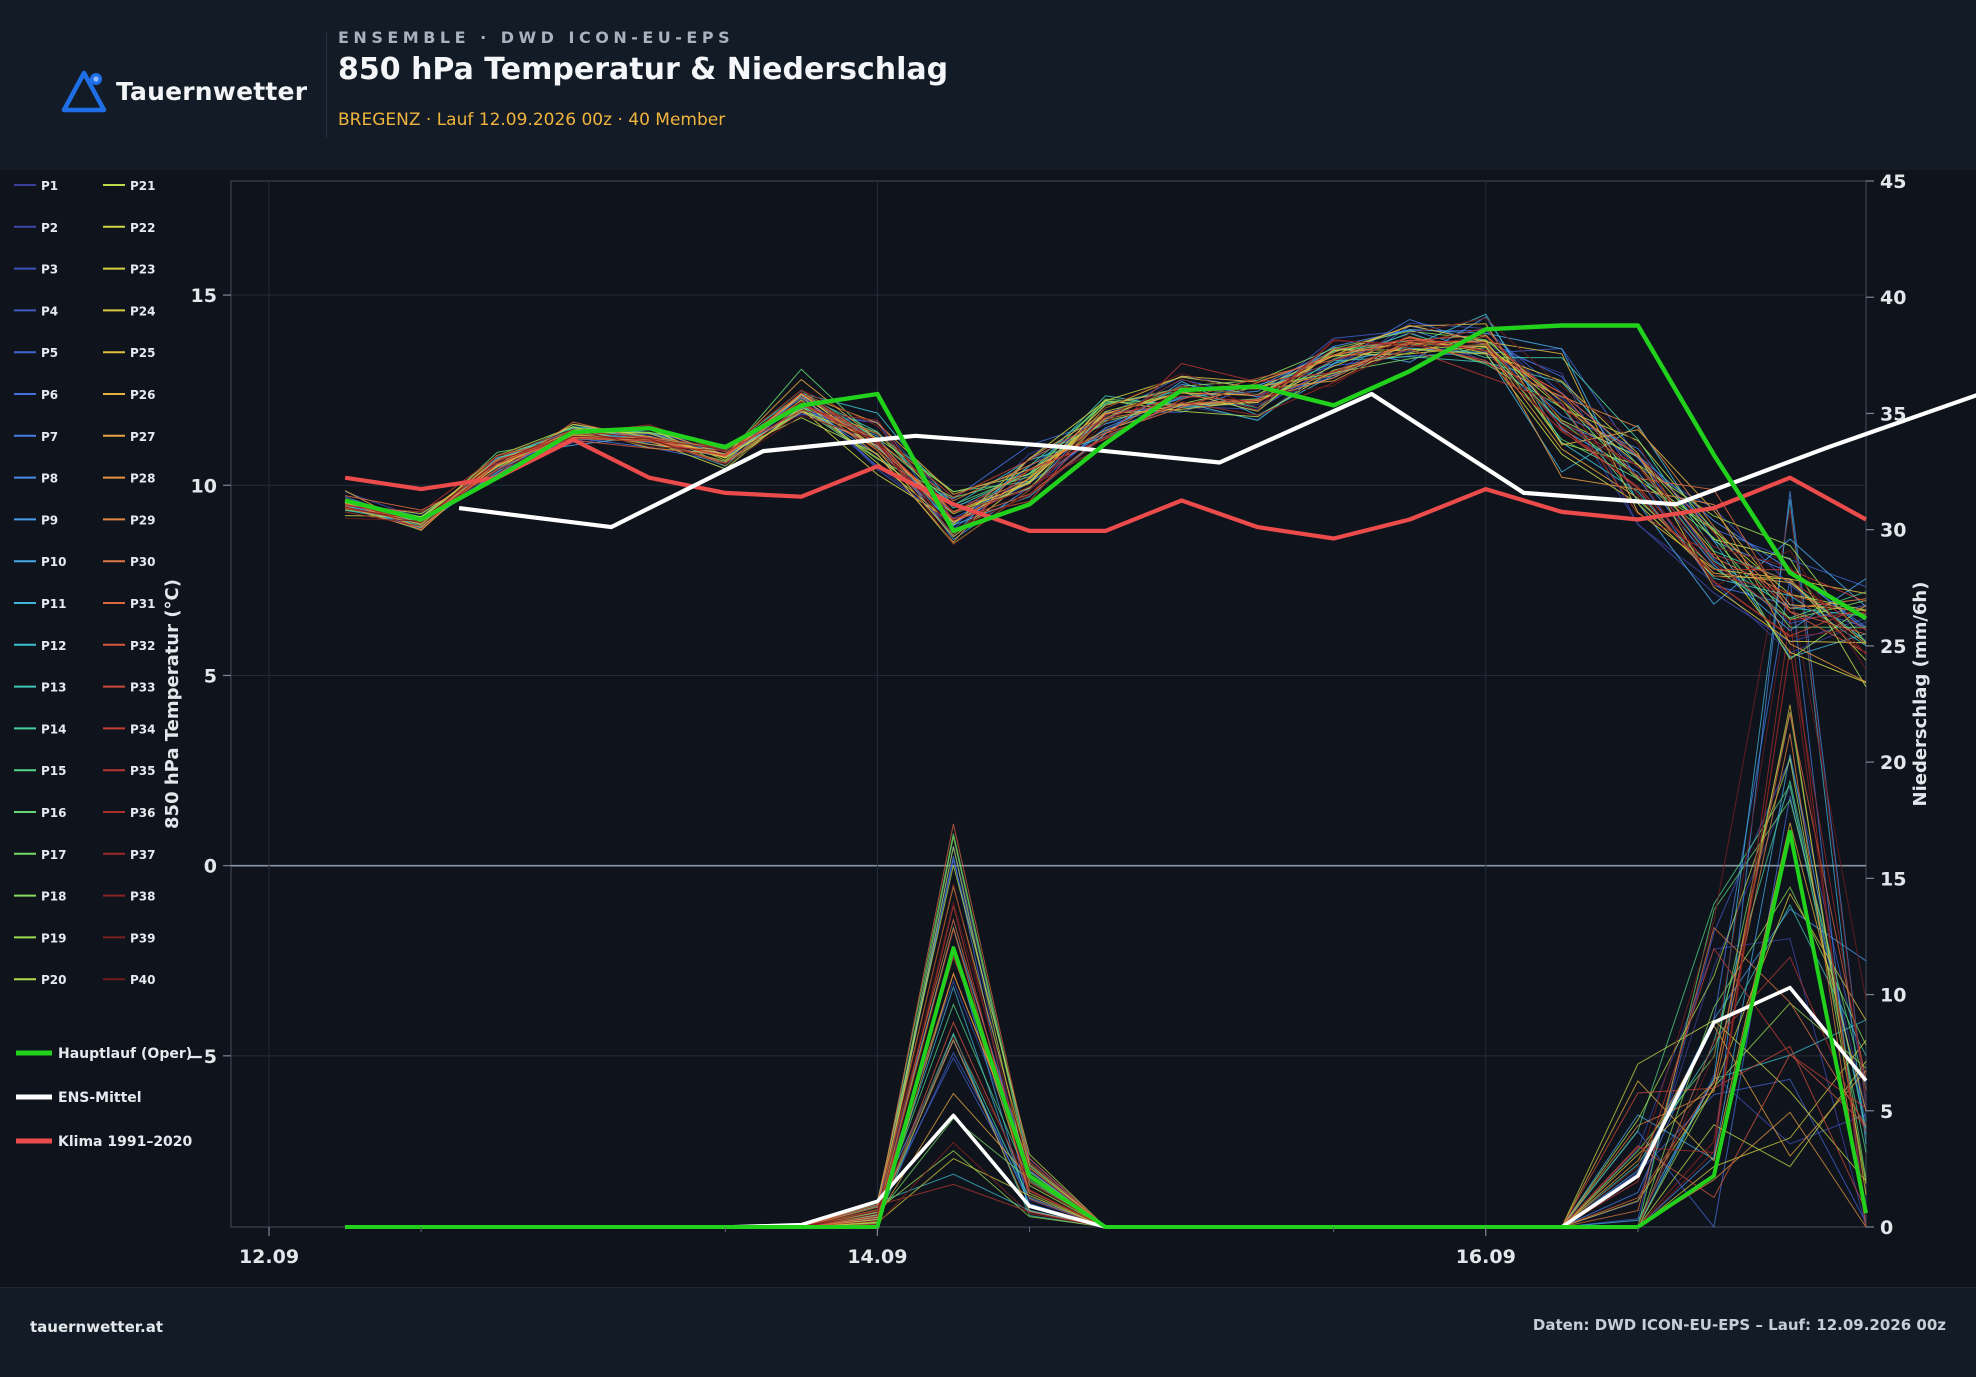 This screenshot has height=1377, width=1976. What do you see at coordinates (100, 1098) in the screenshot?
I see `legend-mean-label: ENS-Mittel` at bounding box center [100, 1098].